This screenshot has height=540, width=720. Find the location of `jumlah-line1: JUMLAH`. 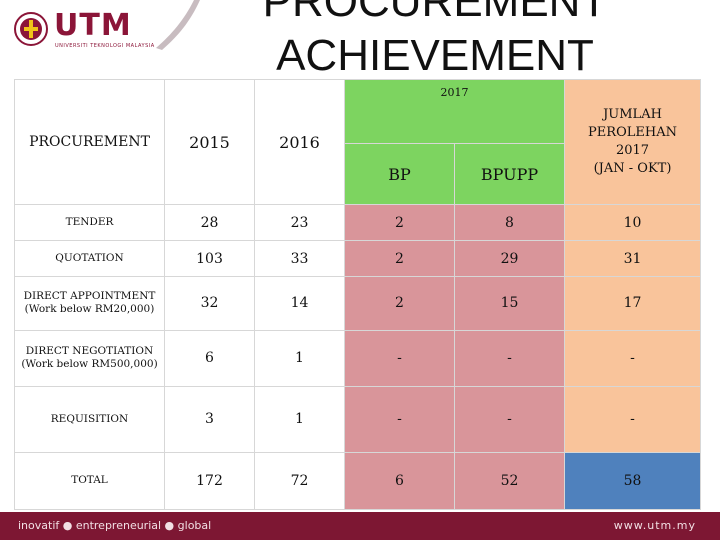

jumlah-line1: JUMLAH is located at coordinates (632, 115).